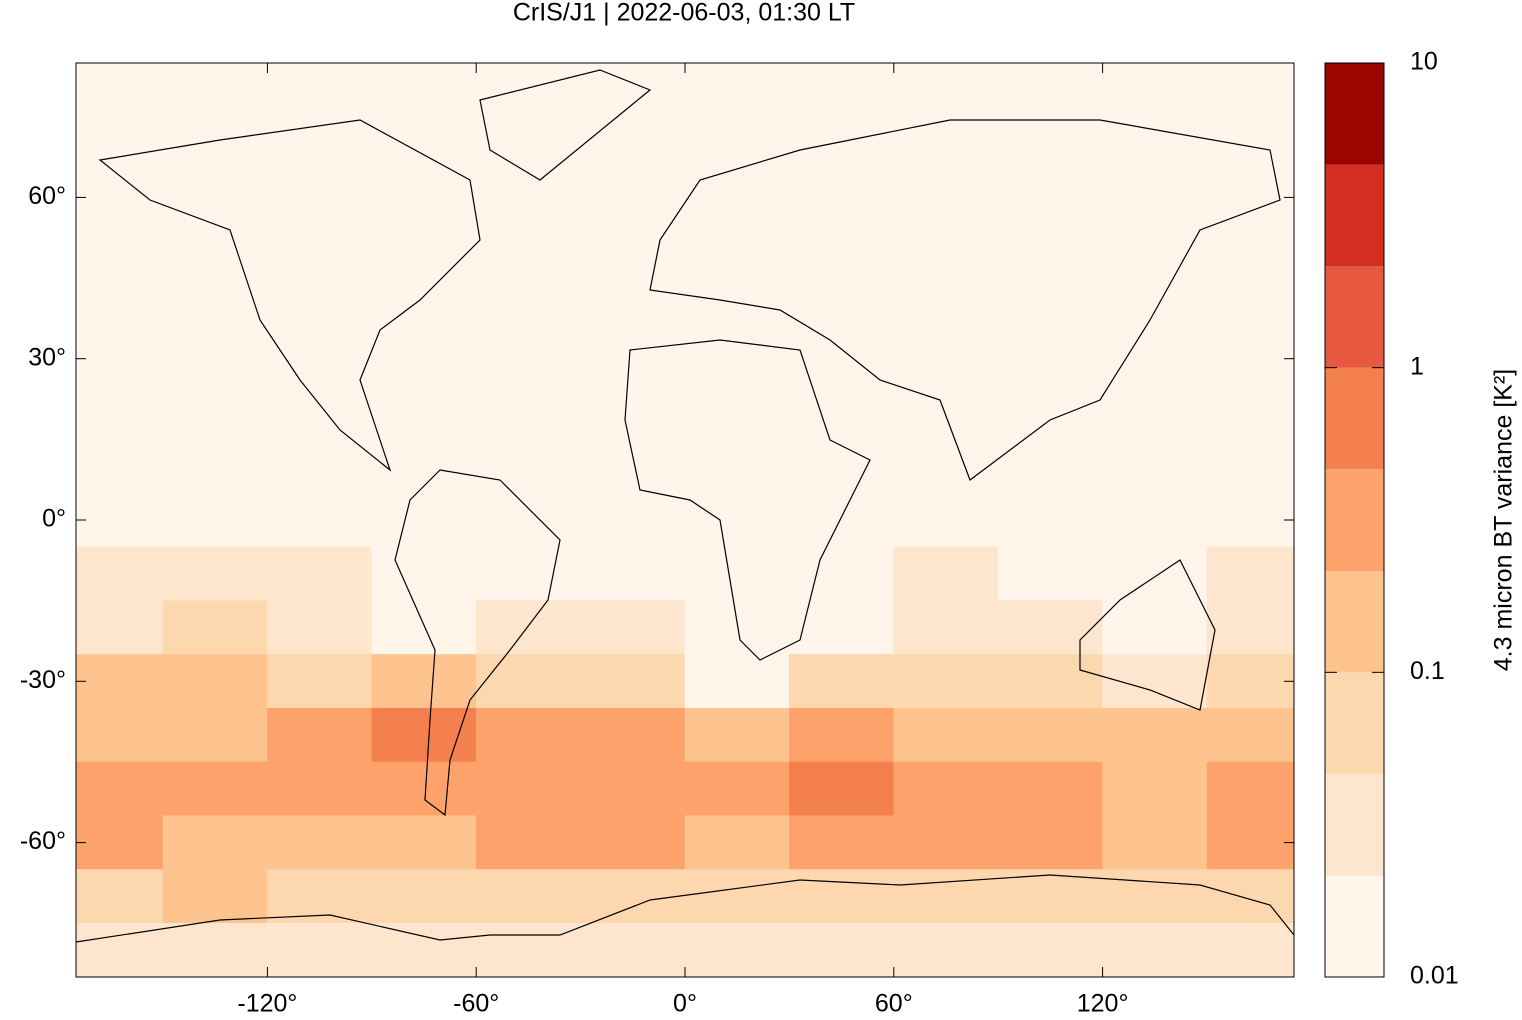 This screenshot has height=1020, width=1522. I want to click on colorbar-tick-label: 0.01, so click(1434, 976).